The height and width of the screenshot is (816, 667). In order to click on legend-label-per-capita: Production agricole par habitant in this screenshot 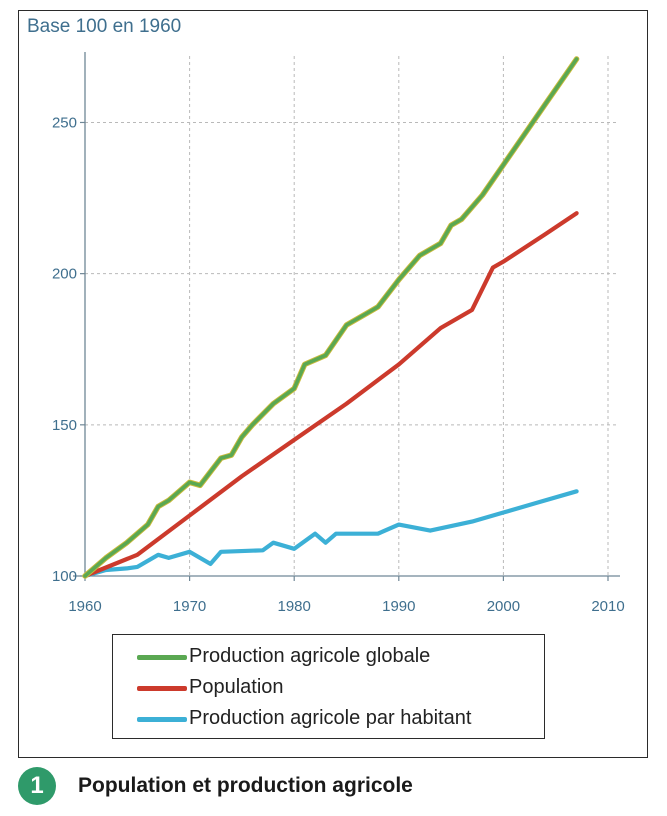, I will do `click(330, 718)`.